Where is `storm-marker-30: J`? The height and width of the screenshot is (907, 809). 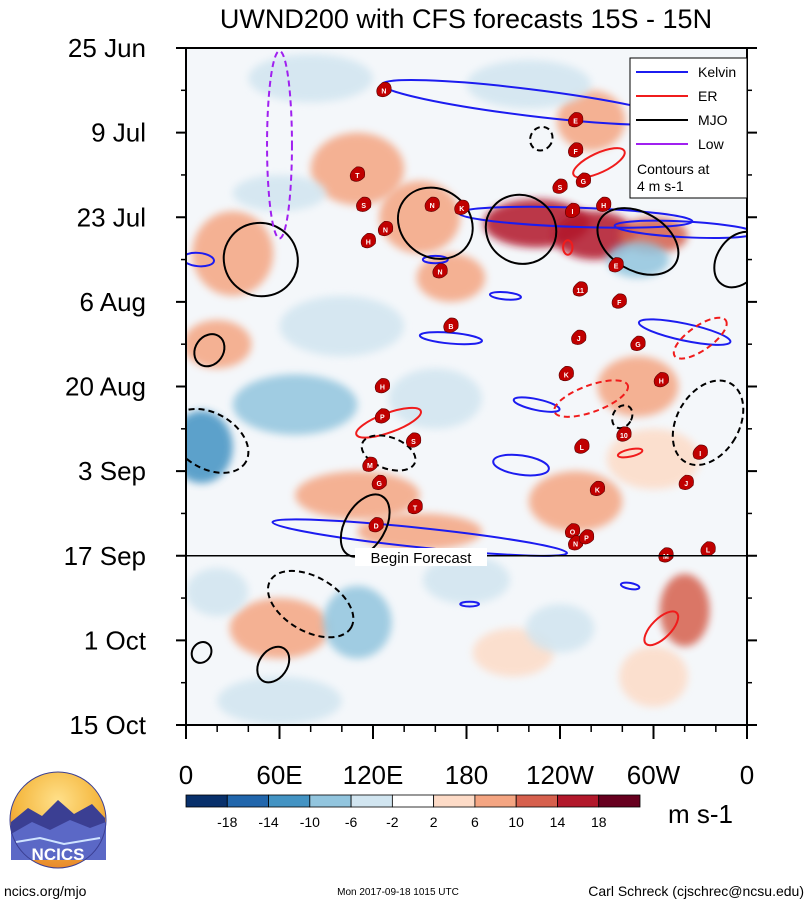
storm-marker-30: J is located at coordinates (686, 482).